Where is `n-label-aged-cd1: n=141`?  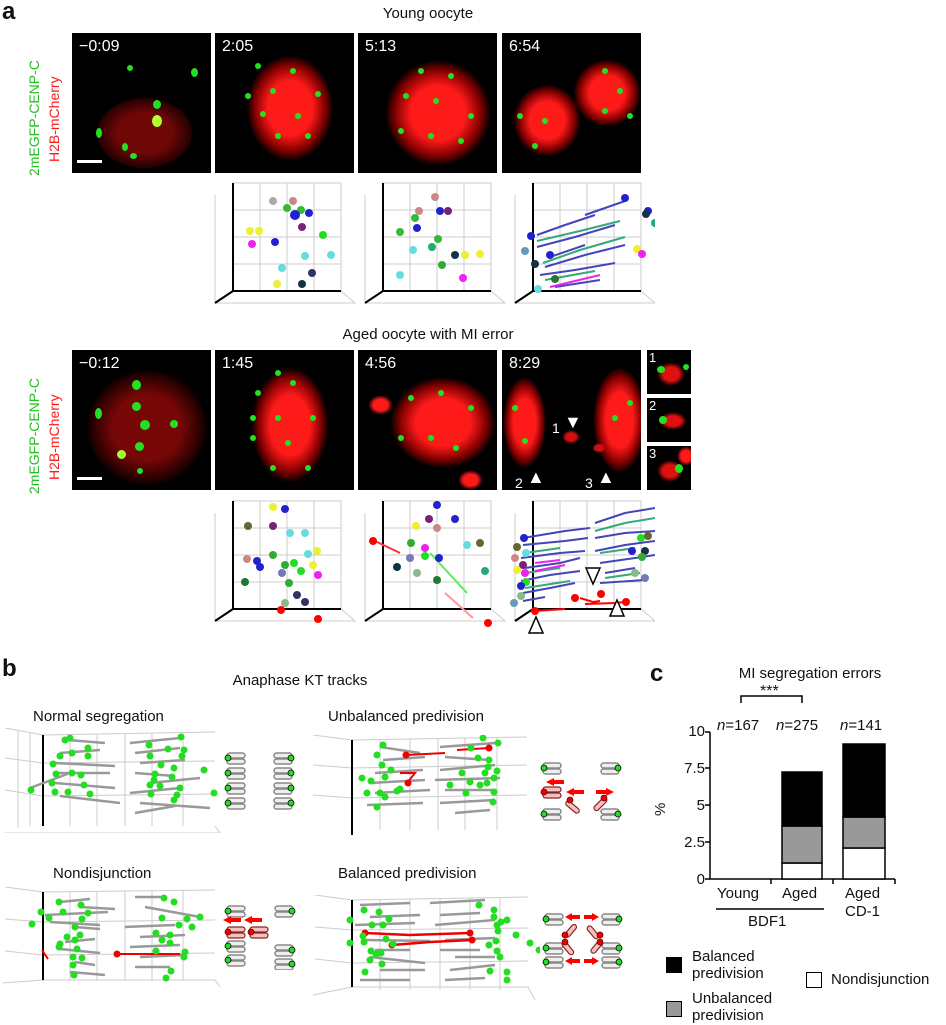
n-label-aged-cd1: n=141 is located at coordinates (861, 725).